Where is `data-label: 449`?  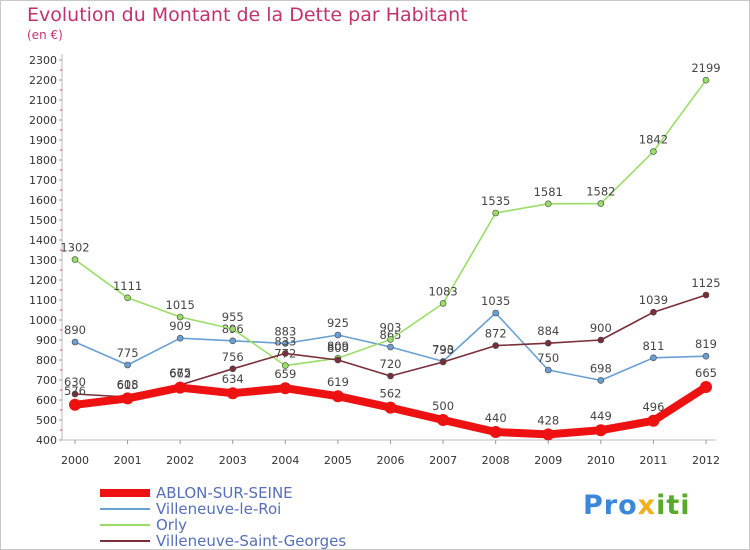 data-label: 449 is located at coordinates (601, 416).